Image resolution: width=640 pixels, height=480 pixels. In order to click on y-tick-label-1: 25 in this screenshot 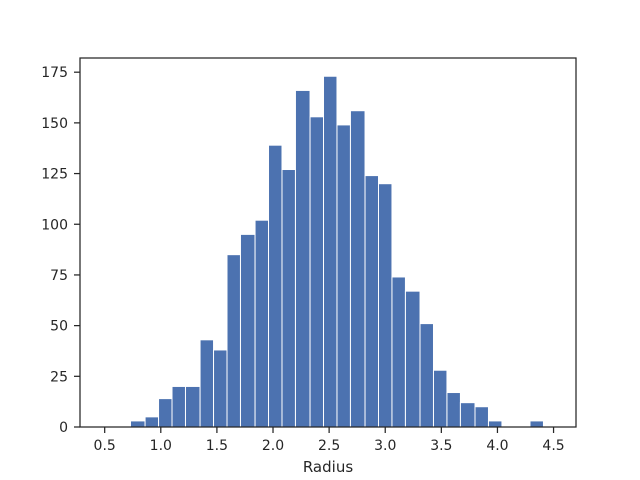, I will do `click(59, 377)`.